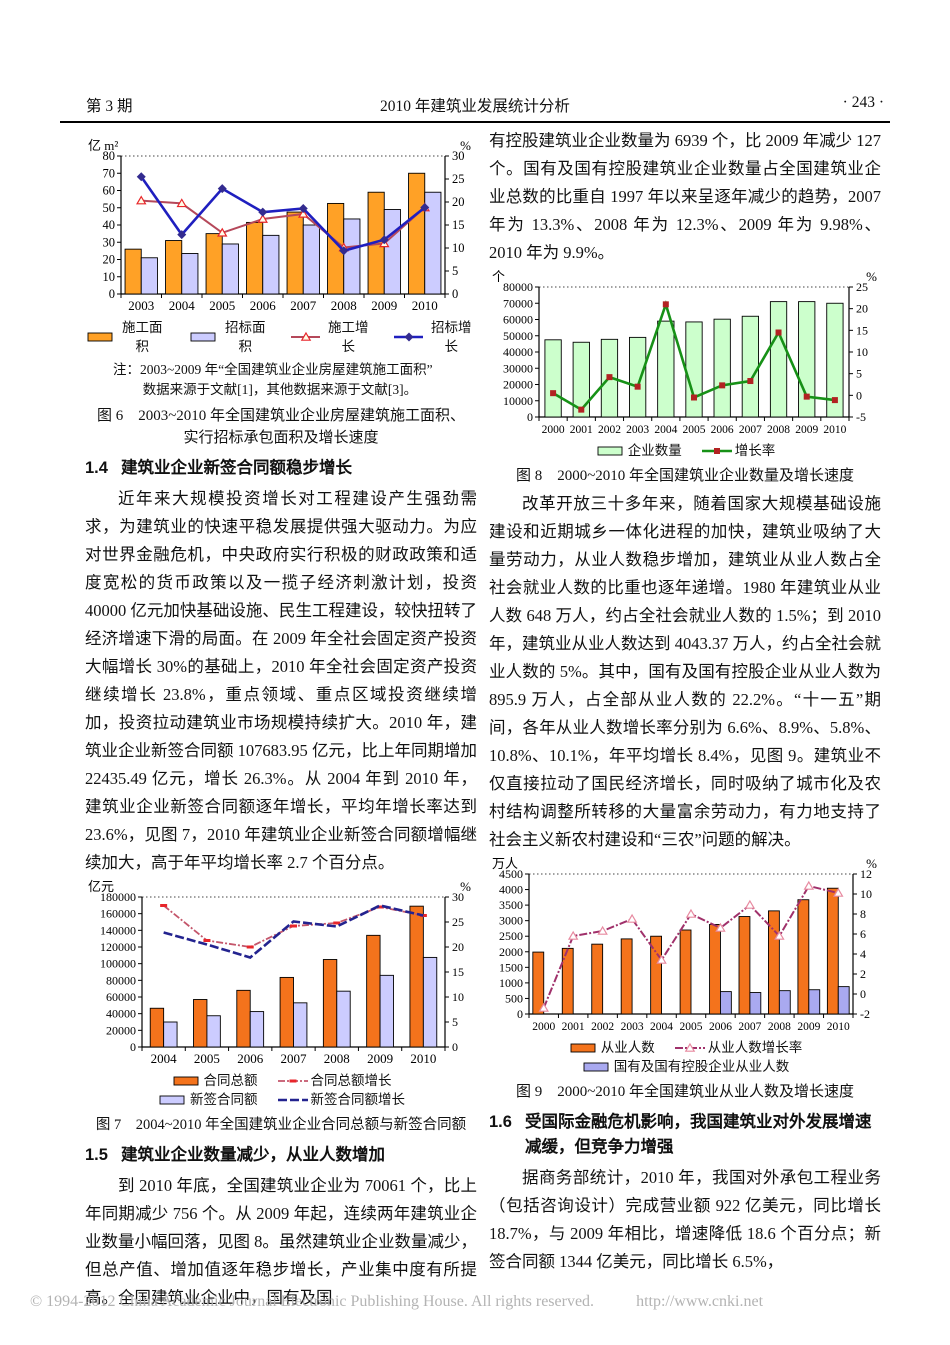  What do you see at coordinates (511, 921) in the screenshot?
I see `svg-text: 3000` at bounding box center [511, 921].